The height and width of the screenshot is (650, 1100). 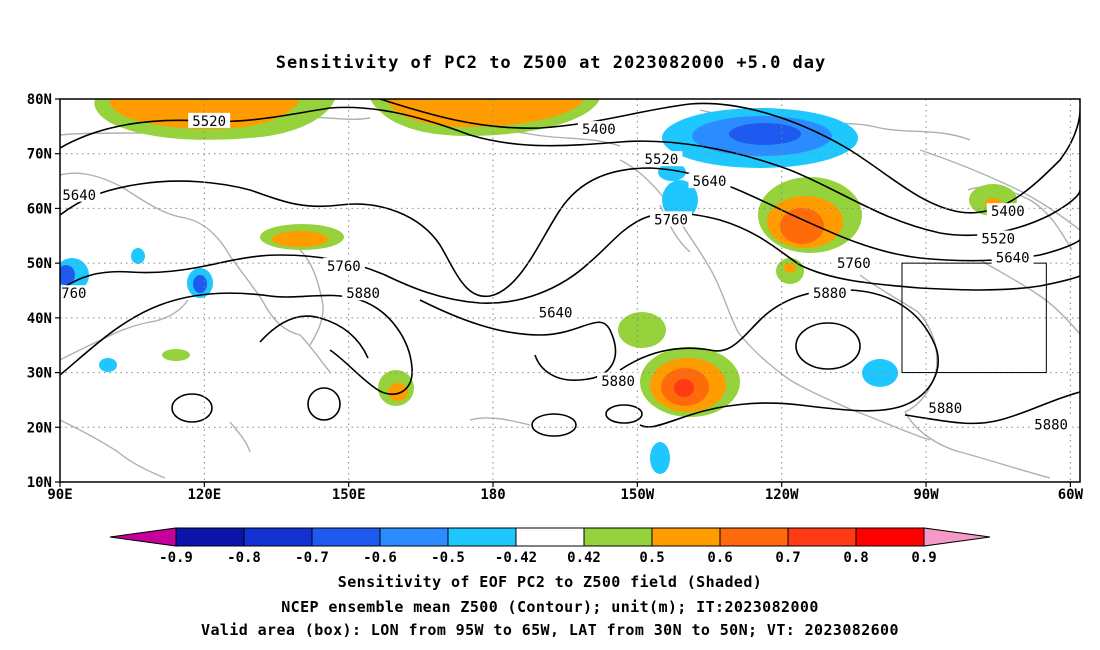 What do you see at coordinates (787, 558) in the screenshot?
I see `colorbar-label-9: 0.7` at bounding box center [787, 558].